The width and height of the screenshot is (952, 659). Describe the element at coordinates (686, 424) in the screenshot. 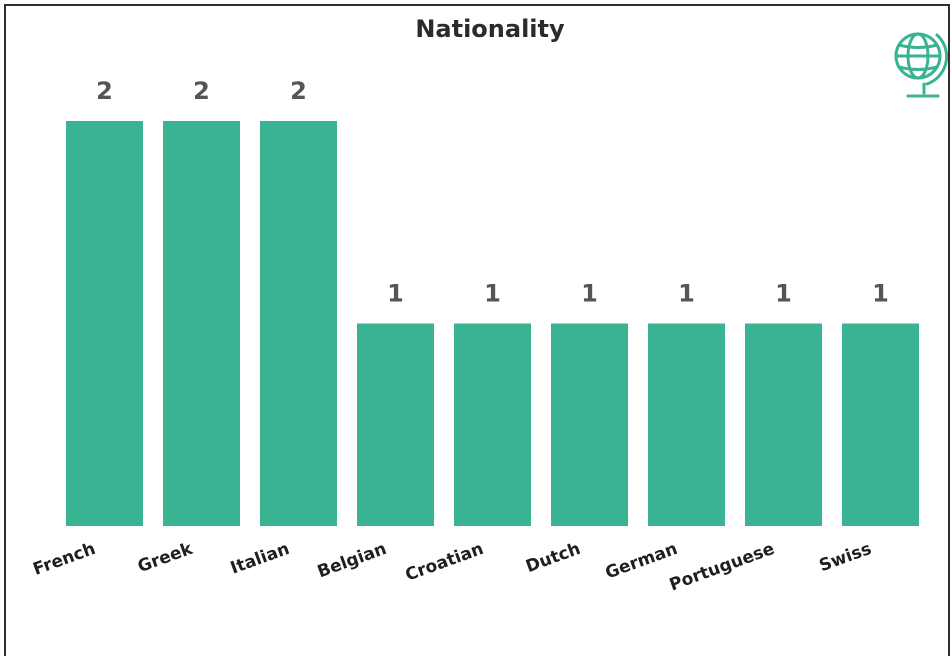

I see `bar-german` at that location.